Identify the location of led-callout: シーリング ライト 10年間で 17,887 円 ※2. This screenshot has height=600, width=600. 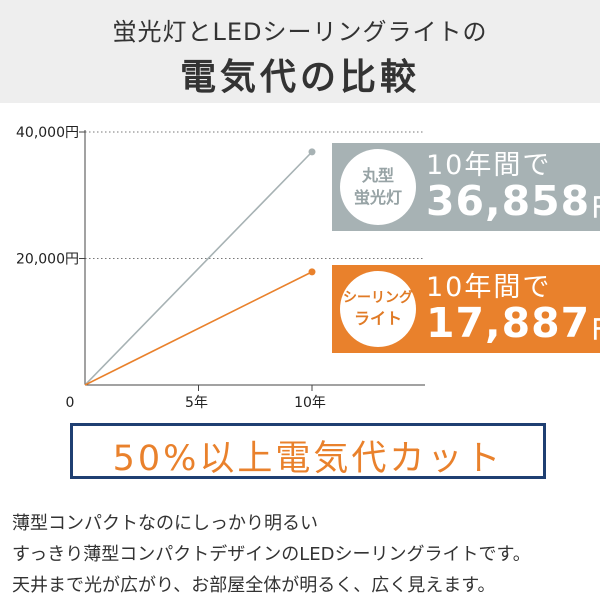
(466, 309).